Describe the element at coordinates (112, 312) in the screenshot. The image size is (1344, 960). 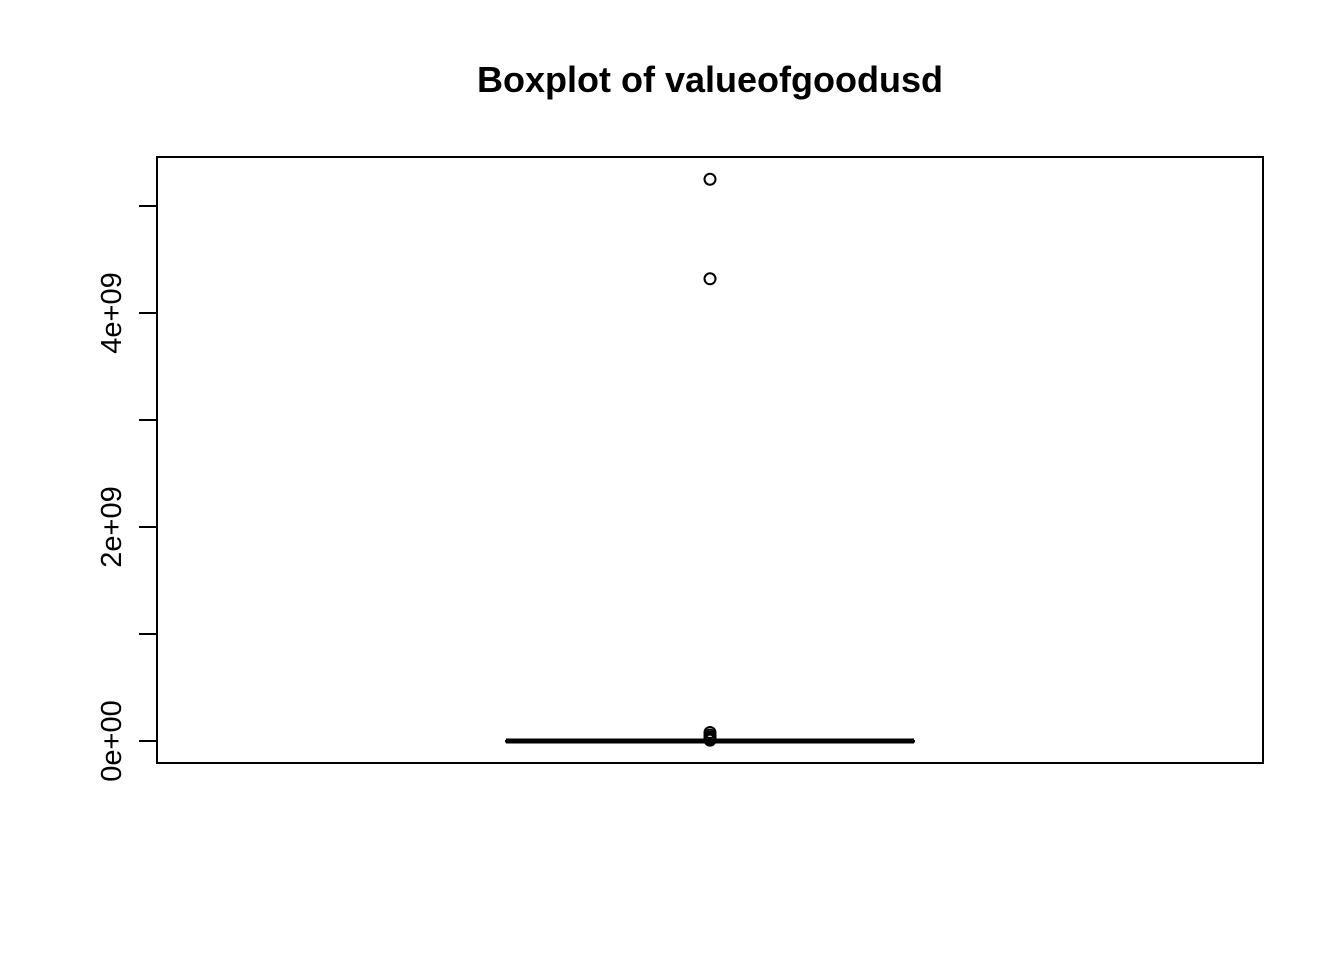
I see `y-tick-label: 4e+09` at that location.